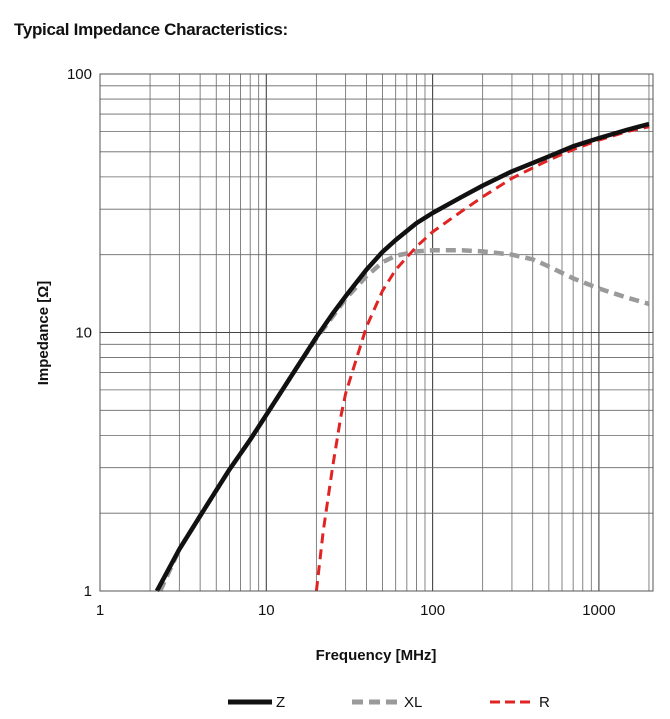 The height and width of the screenshot is (719, 670). I want to click on x-tick-label: 10, so click(266, 610).